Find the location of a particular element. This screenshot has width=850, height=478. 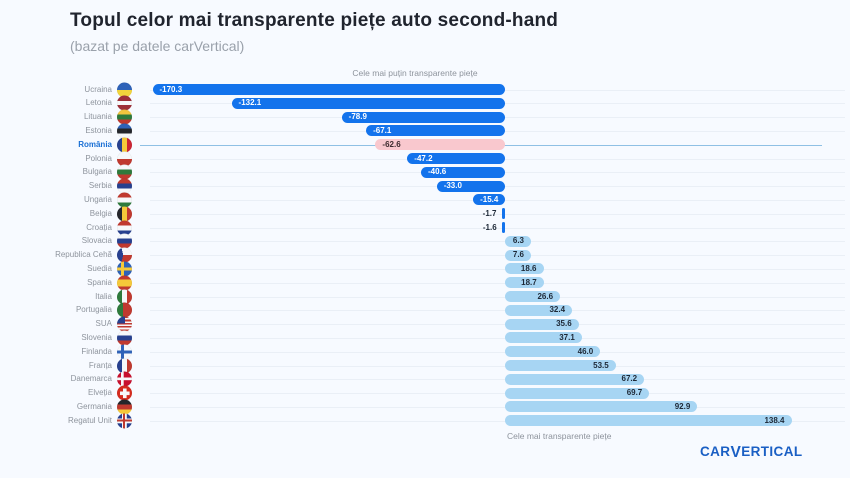

value-label: 138.4 is located at coordinates (774, 420).